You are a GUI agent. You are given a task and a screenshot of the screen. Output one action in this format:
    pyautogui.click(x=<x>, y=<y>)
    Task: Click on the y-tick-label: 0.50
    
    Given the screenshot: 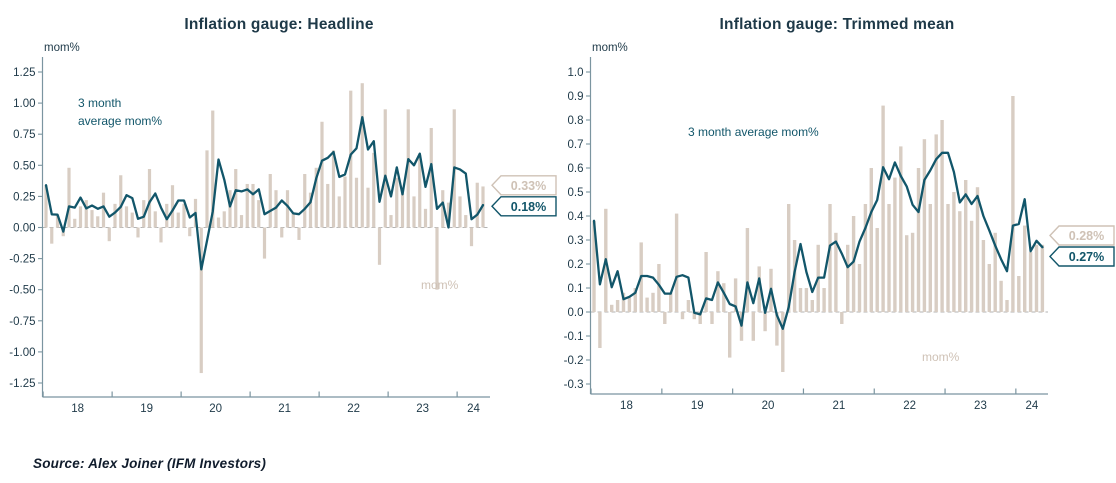 What is the action you would take?
    pyautogui.click(x=24, y=166)
    